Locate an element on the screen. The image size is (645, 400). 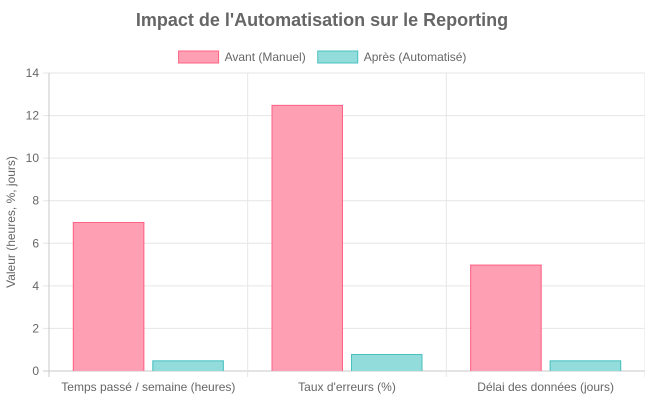
y-axis-label: Valeur (heures, %, jours) is located at coordinates (11, 222).